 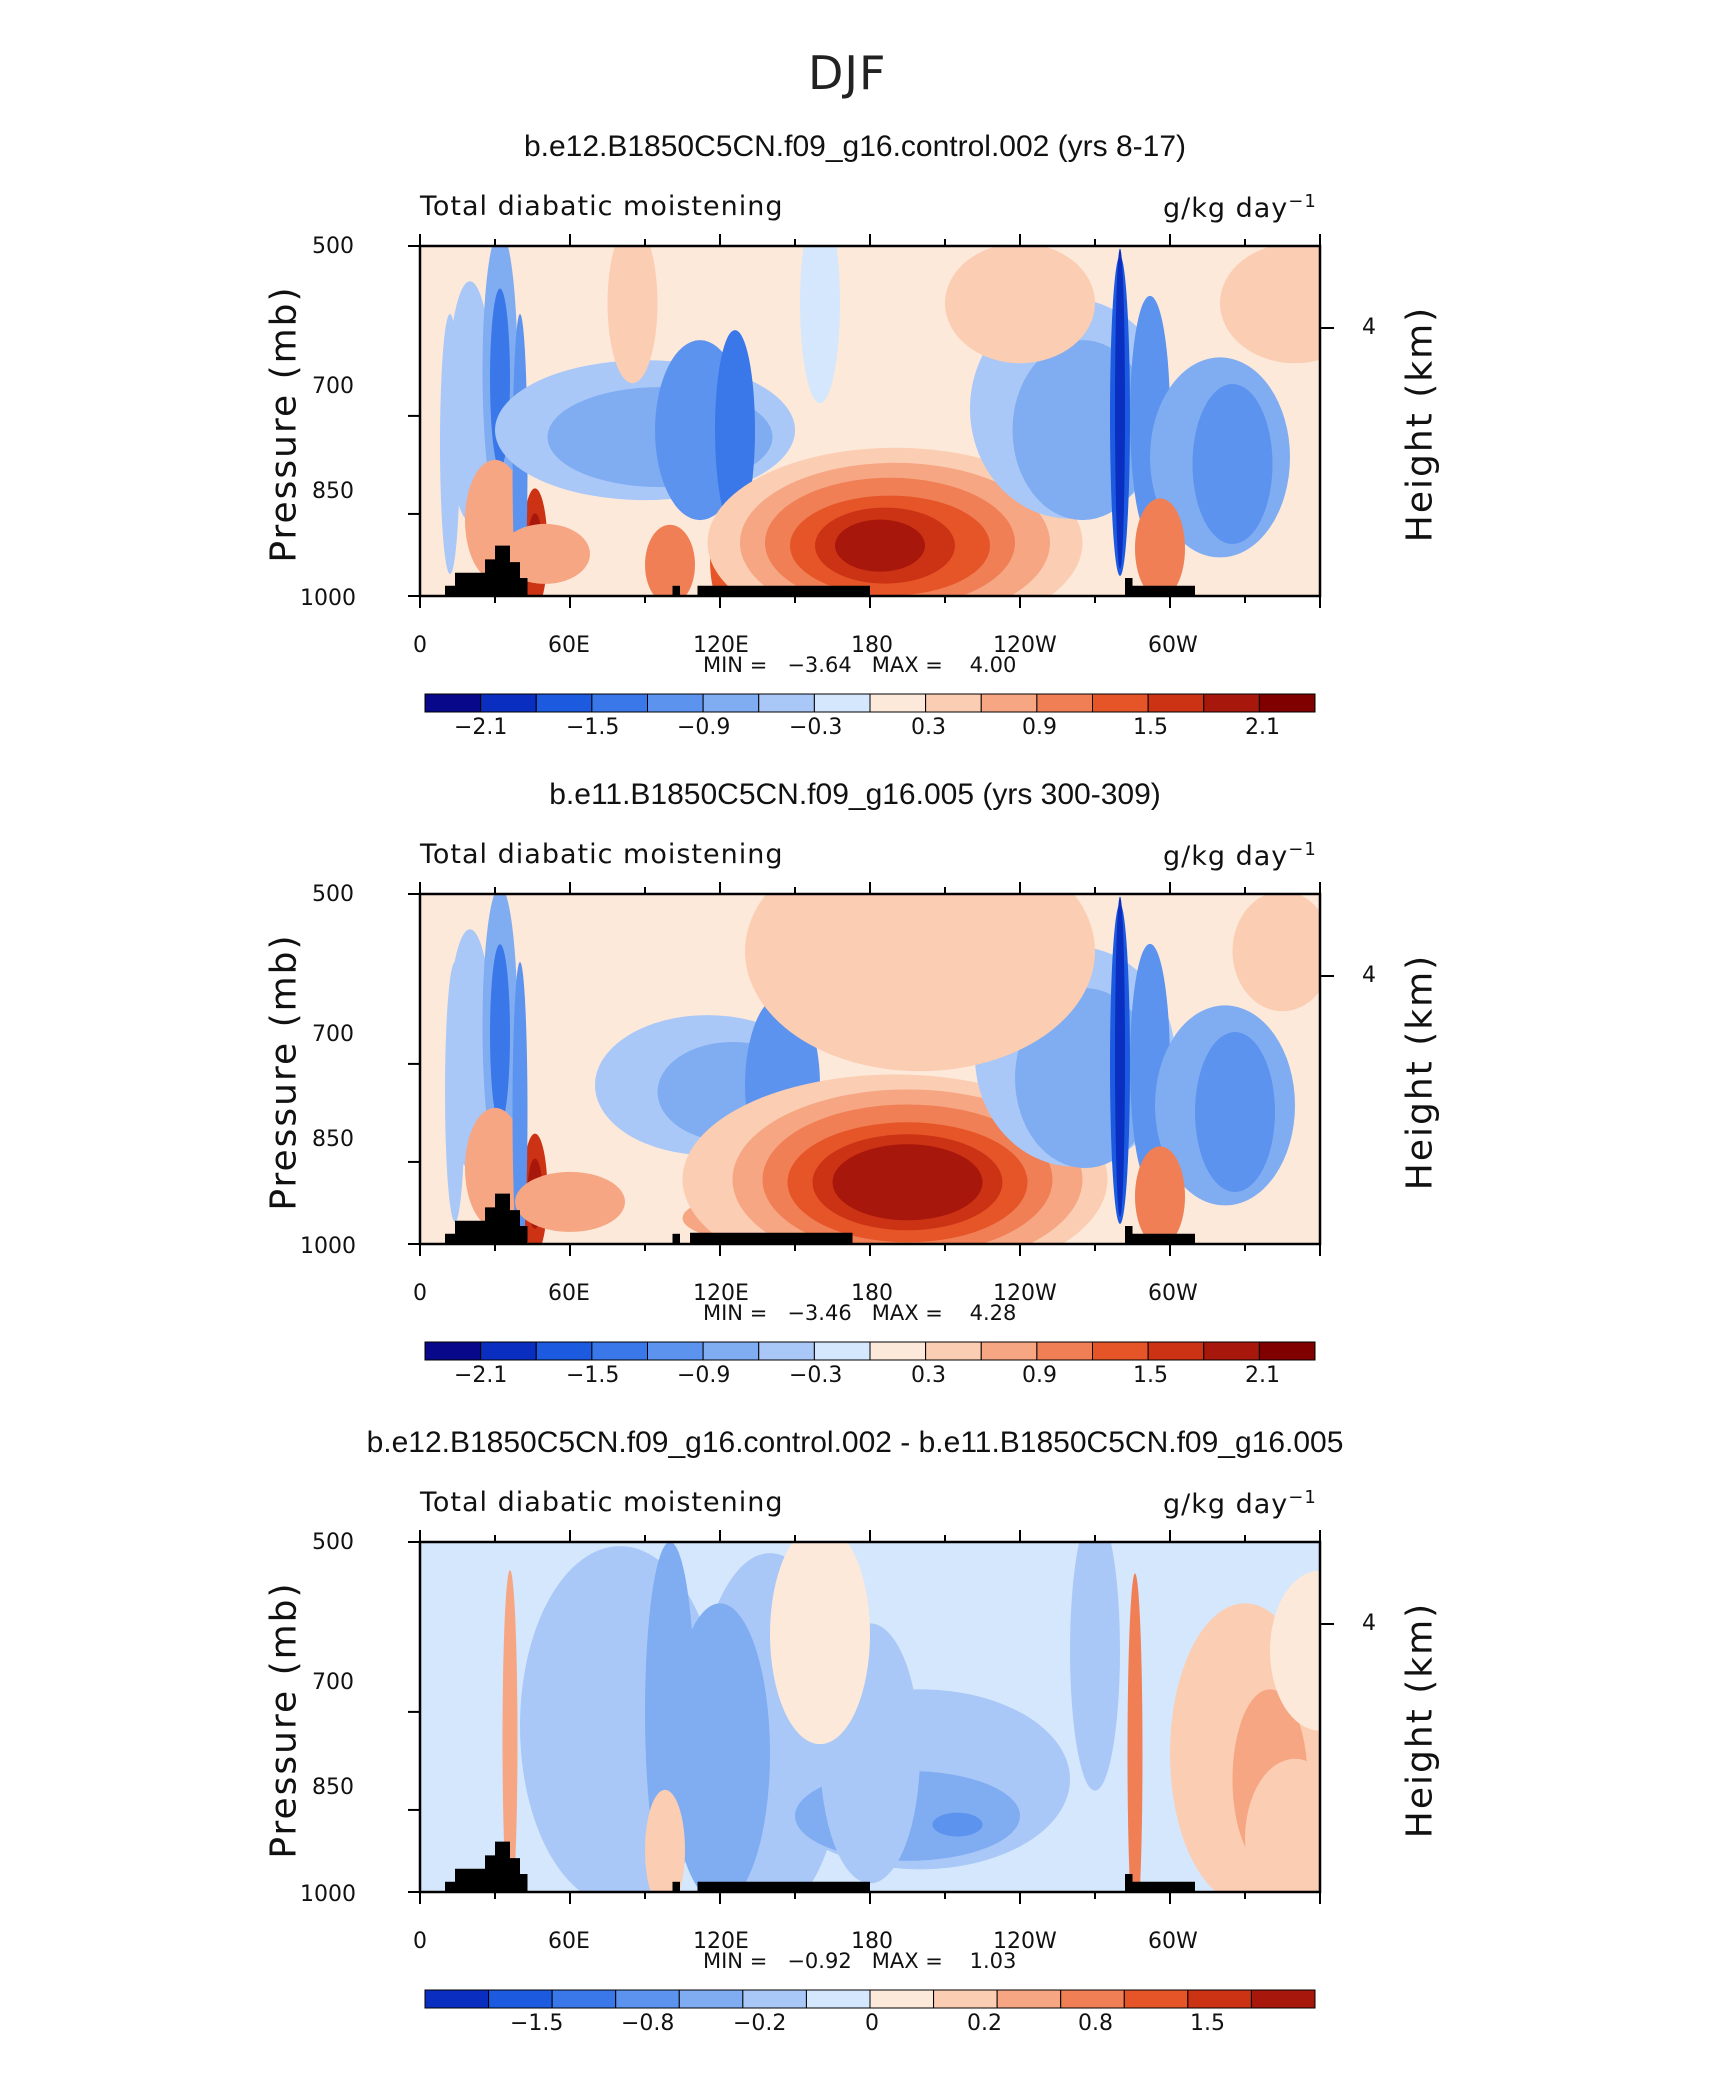 I want to click on x-tick-label: 120E, so click(x=721, y=1941).